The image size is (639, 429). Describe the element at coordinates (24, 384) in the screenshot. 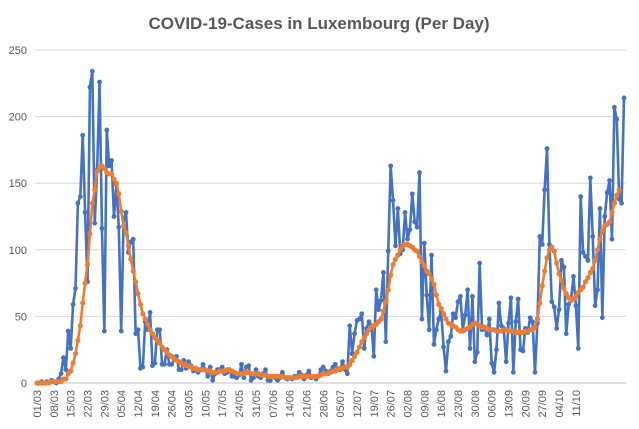

I see `y-tick-label: 0` at that location.